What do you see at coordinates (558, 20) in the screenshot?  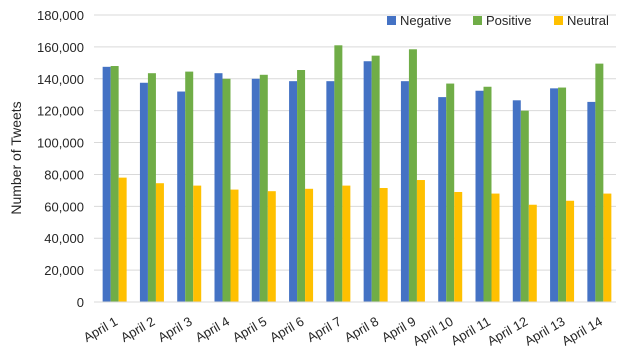 I see `legend-swatch-neutral` at bounding box center [558, 20].